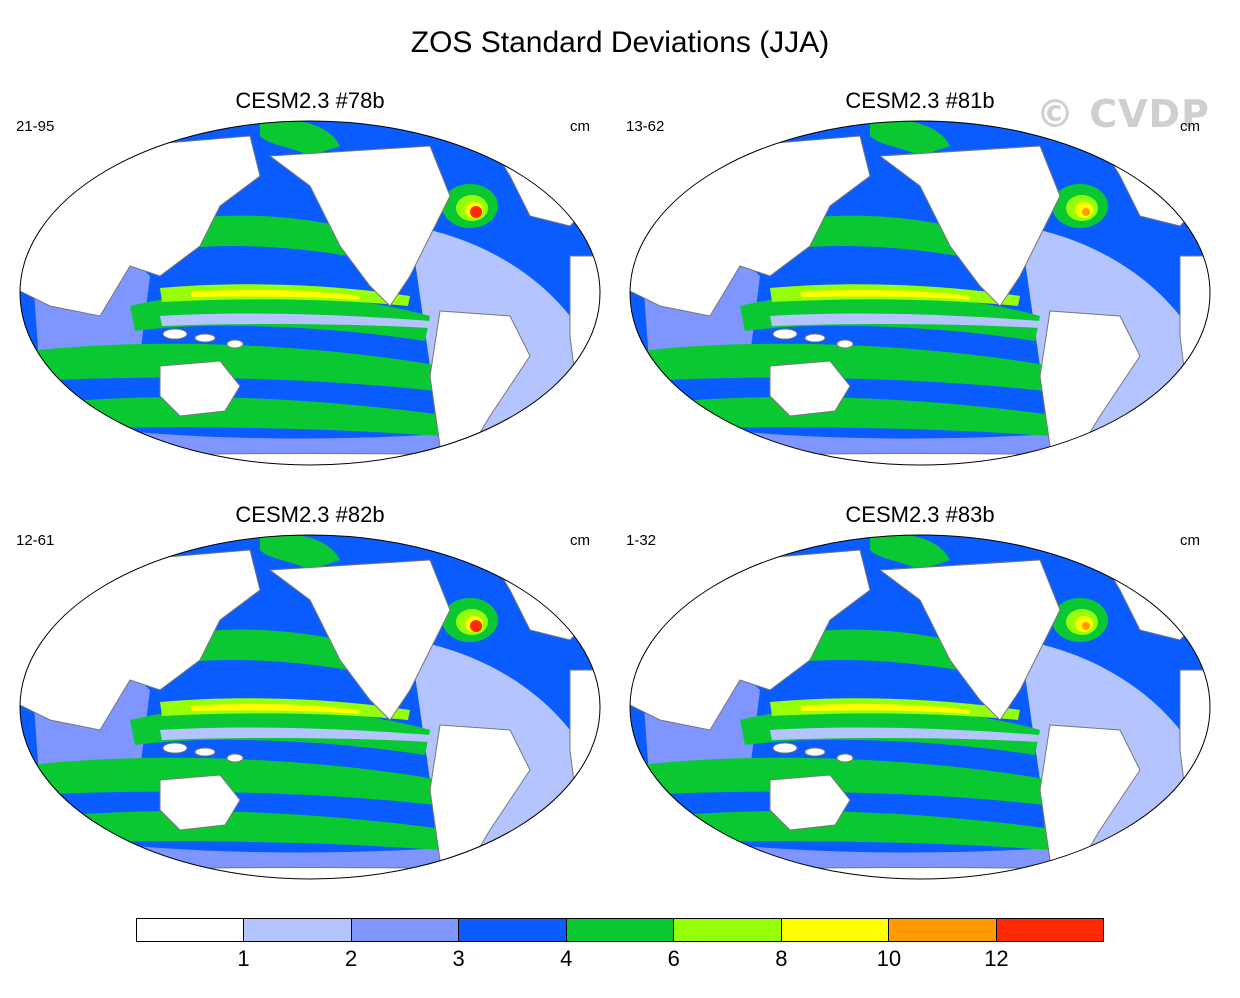  What do you see at coordinates (566, 958) in the screenshot?
I see `colorbar-label: 4` at bounding box center [566, 958].